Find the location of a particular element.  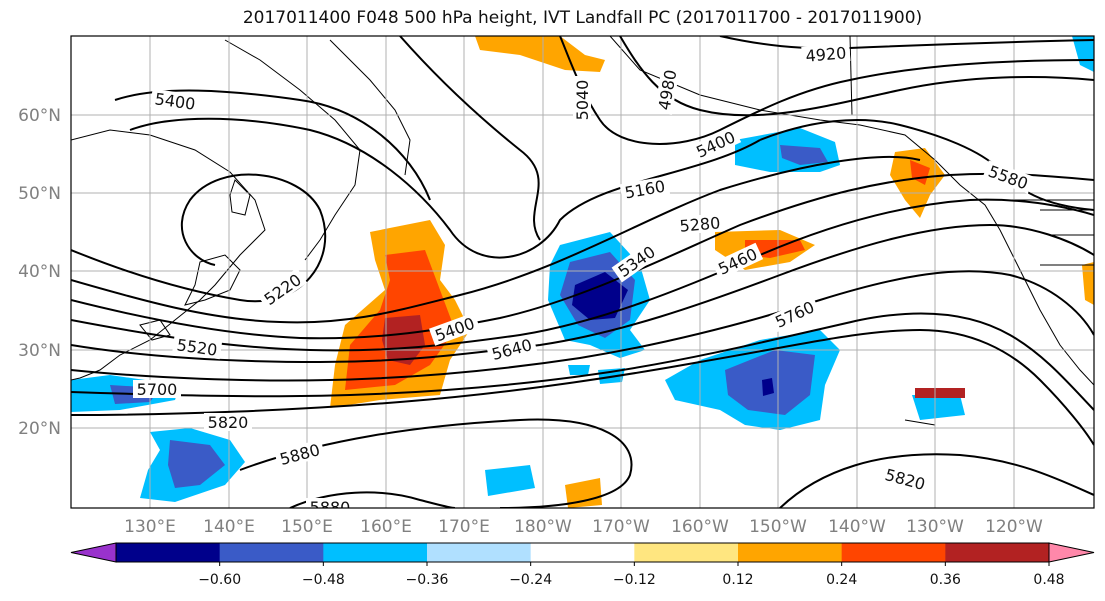

latitude-label: 40°N is located at coordinates (39, 272).